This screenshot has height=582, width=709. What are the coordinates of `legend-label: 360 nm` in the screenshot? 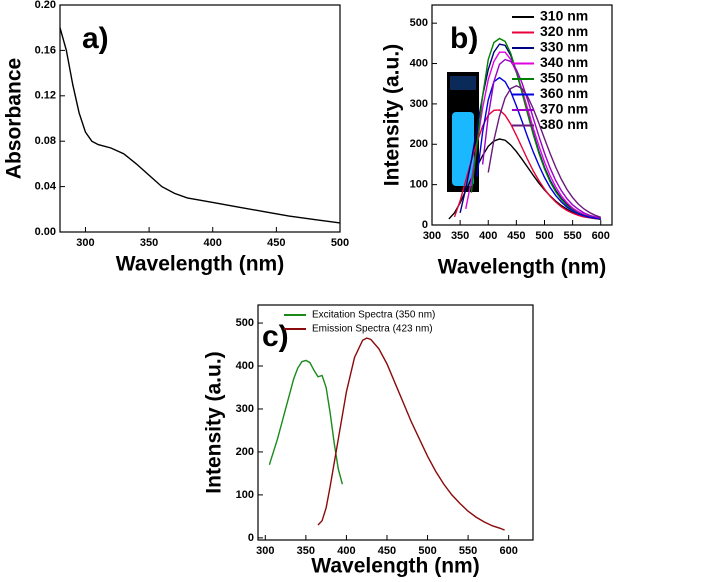 It's located at (564, 93).